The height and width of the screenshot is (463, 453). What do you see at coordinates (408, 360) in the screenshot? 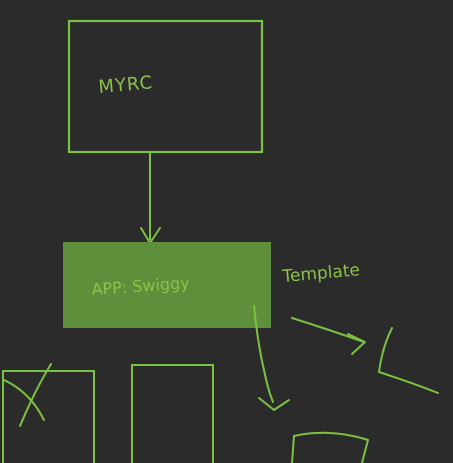
I see `bracket-shape` at bounding box center [408, 360].